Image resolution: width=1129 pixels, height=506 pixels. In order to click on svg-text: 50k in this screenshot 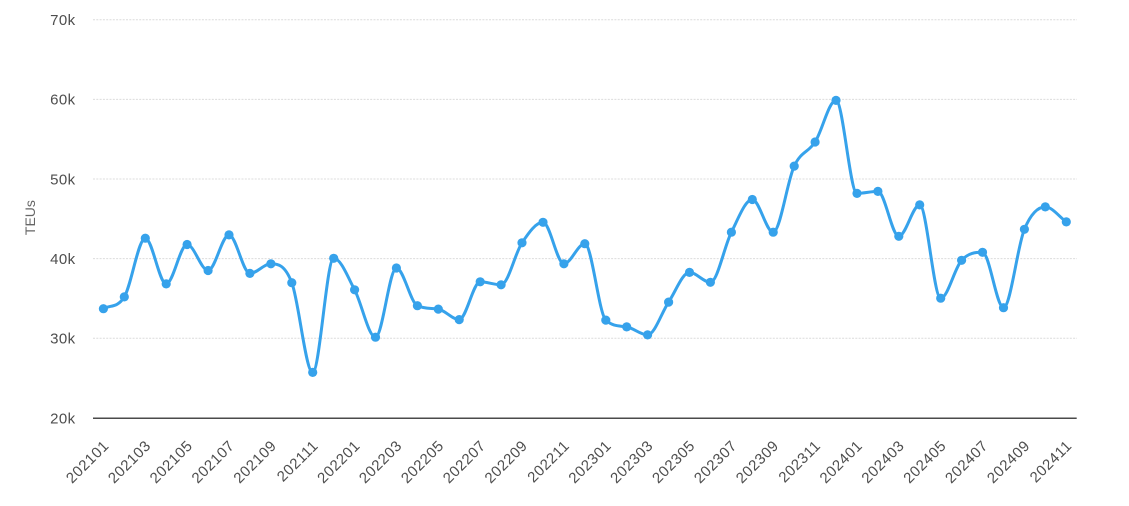, I will do `click(62, 179)`.